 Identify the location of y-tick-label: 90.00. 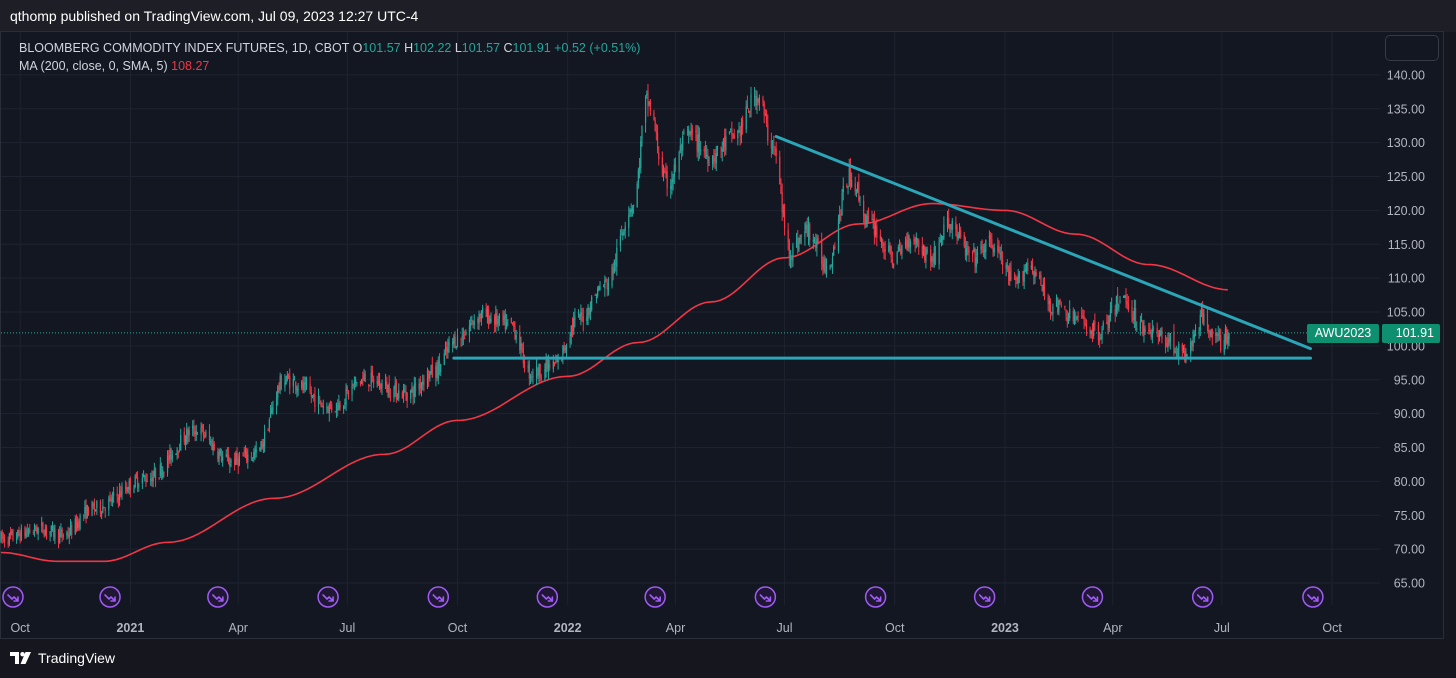
(1409, 414).